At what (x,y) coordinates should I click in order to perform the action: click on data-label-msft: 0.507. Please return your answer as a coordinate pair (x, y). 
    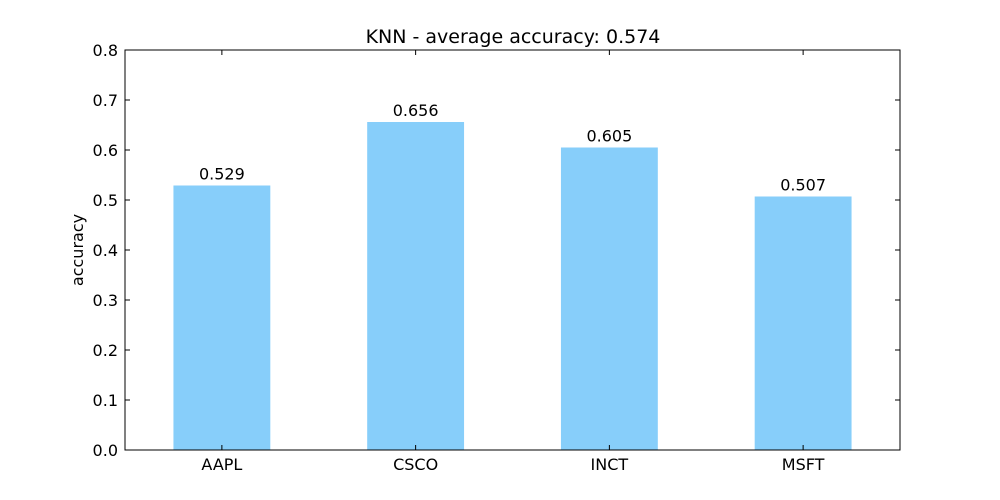
    Looking at the image, I should click on (803, 185).